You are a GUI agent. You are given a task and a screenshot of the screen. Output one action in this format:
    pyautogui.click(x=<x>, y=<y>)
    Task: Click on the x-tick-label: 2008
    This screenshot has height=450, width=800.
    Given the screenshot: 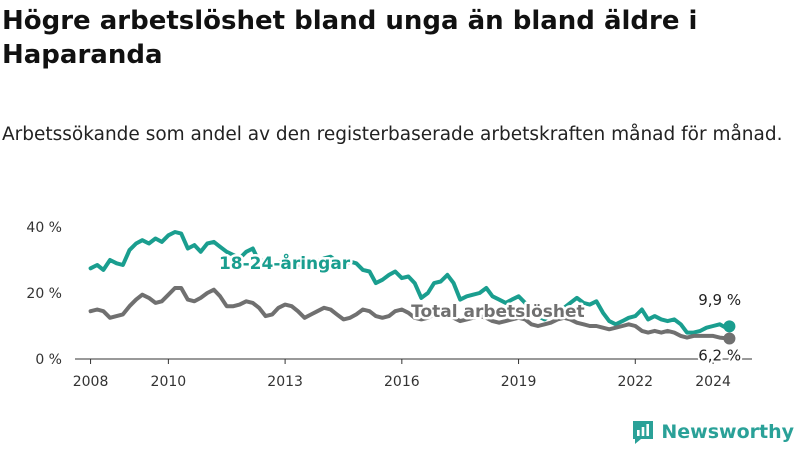 What is the action you would take?
    pyautogui.click(x=91, y=382)
    